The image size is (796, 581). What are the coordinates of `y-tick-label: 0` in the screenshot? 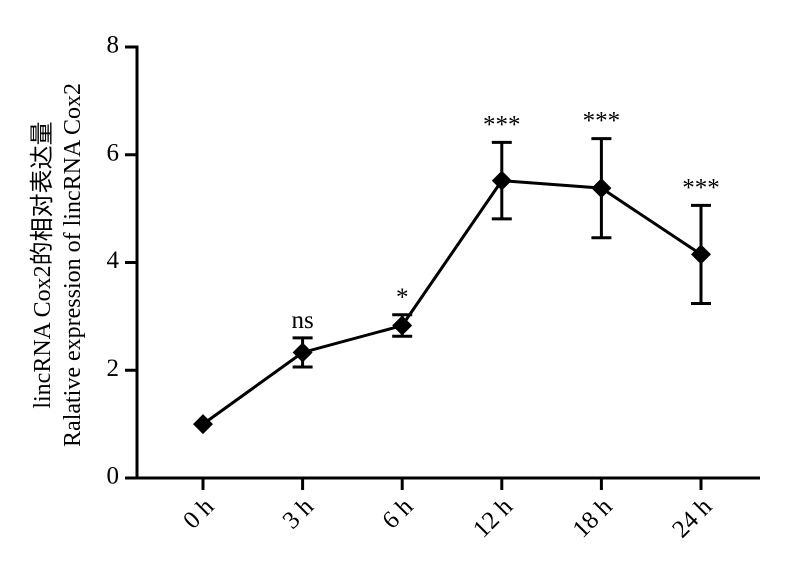 It's located at (113, 476).